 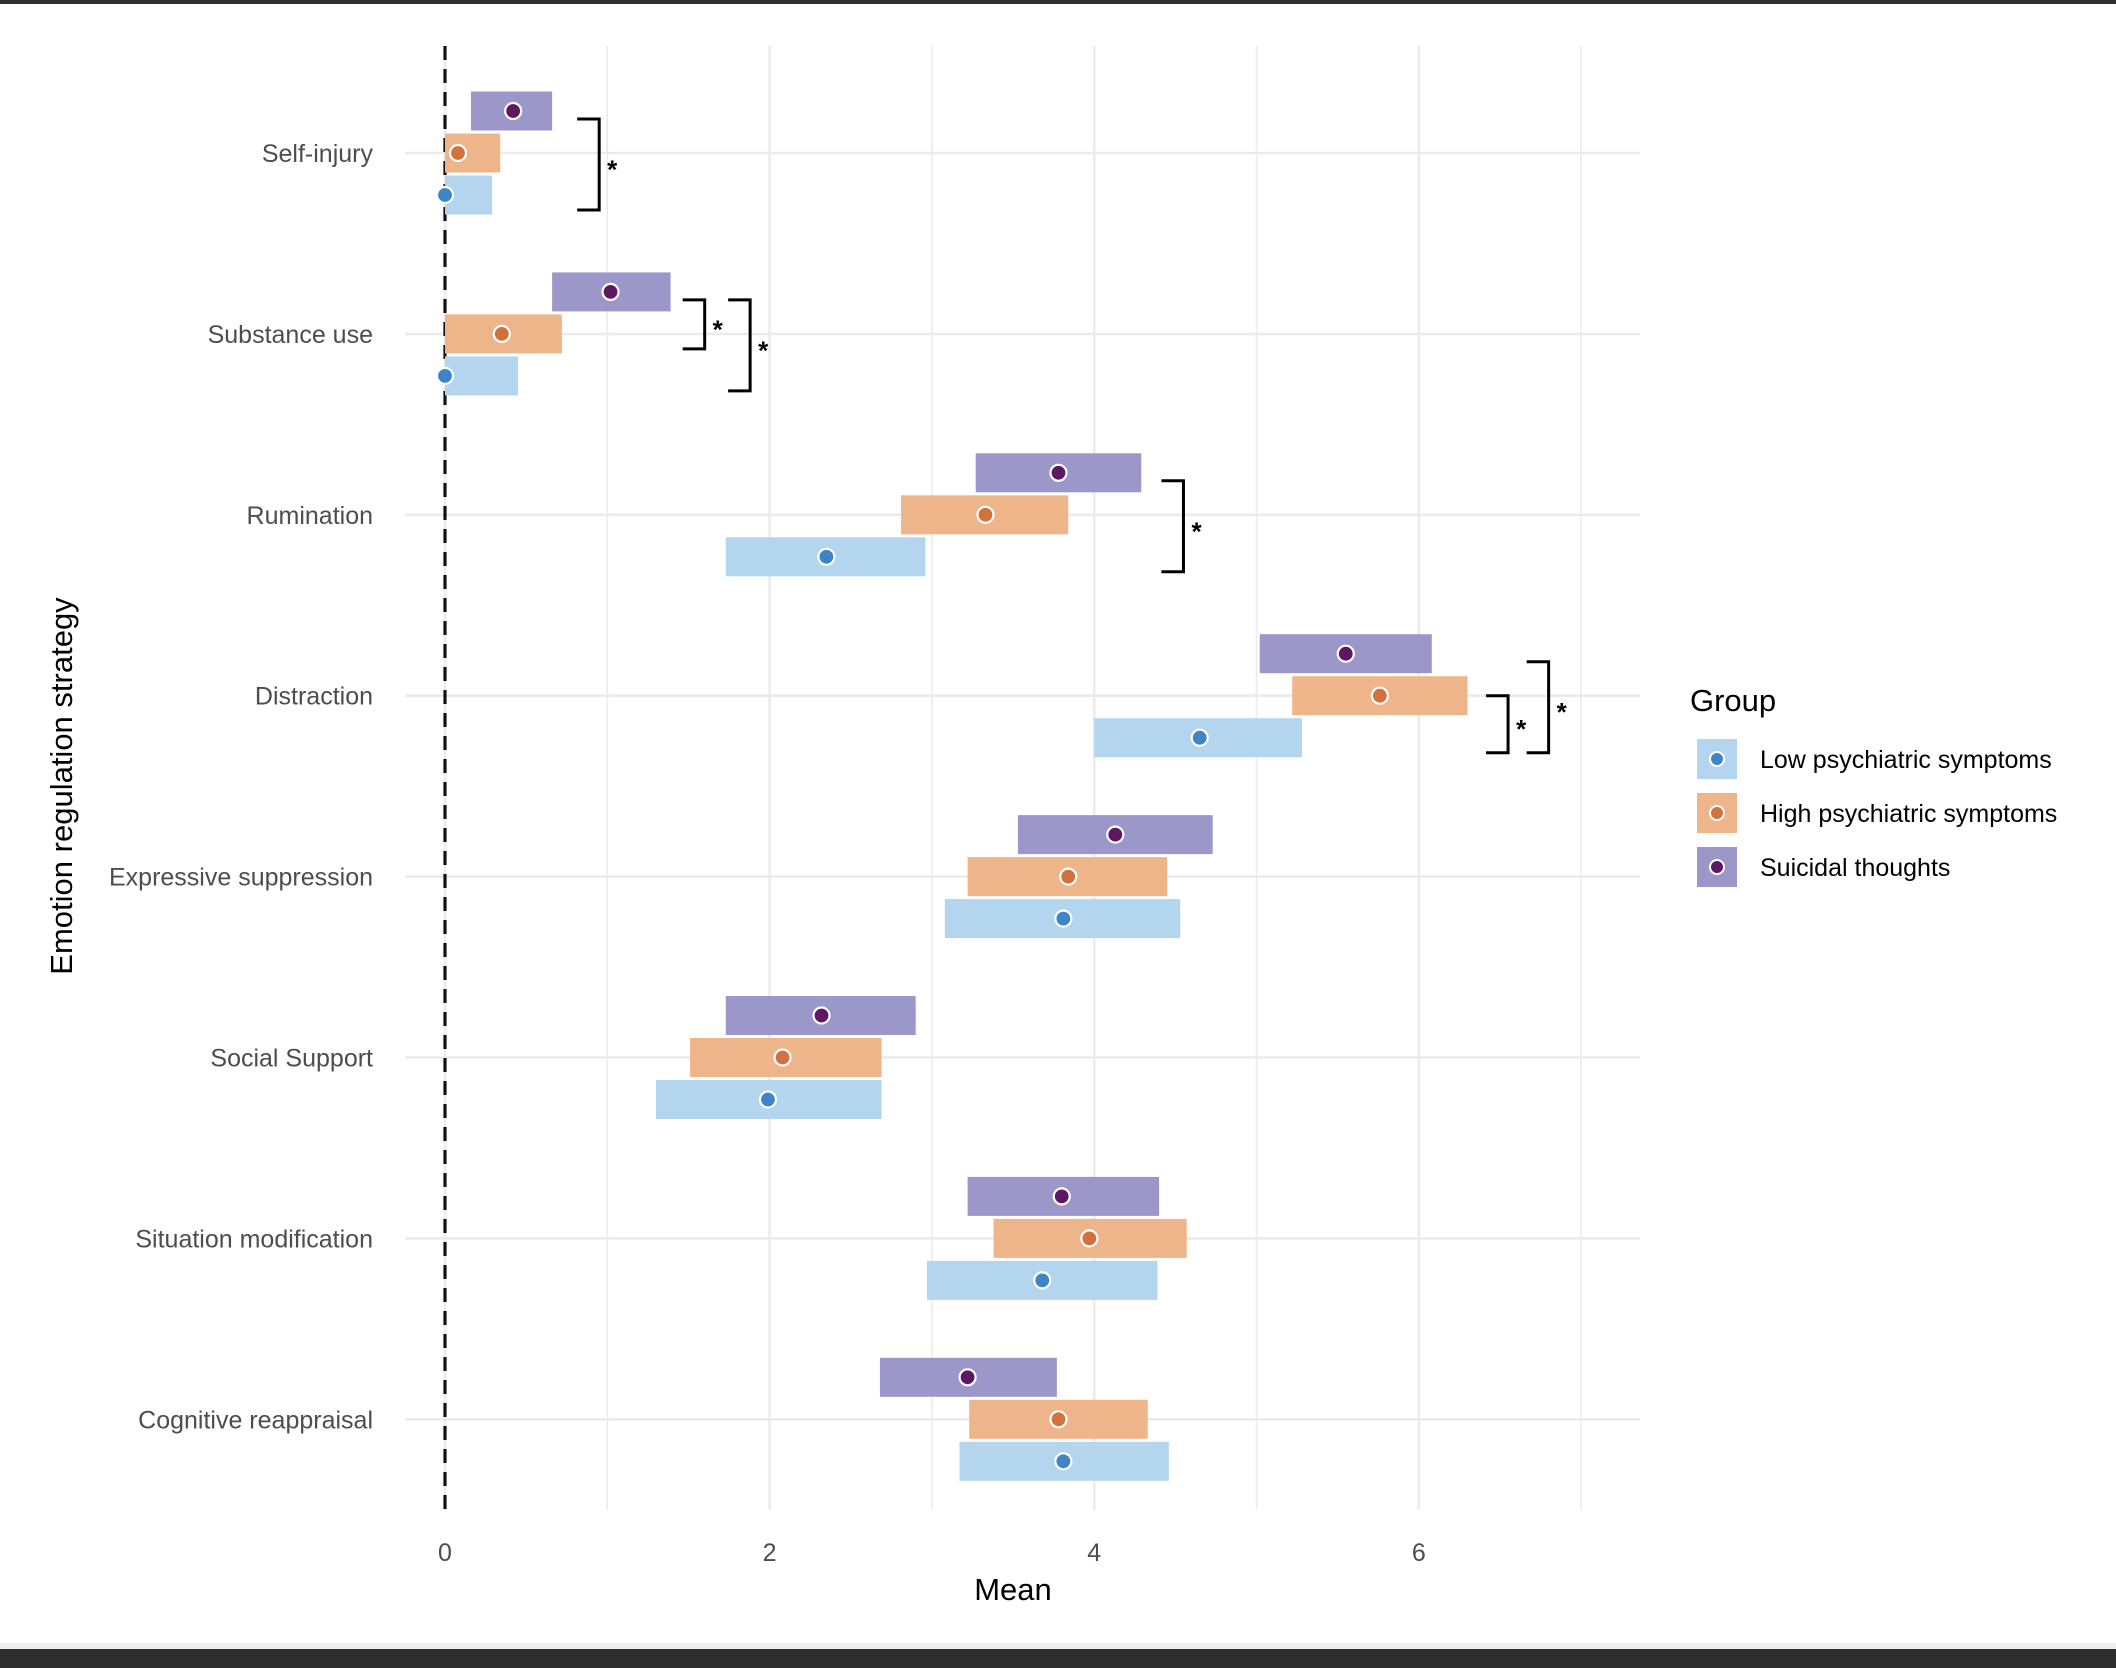 What do you see at coordinates (1419, 1553) in the screenshot?
I see `x-tick-label: 6` at bounding box center [1419, 1553].